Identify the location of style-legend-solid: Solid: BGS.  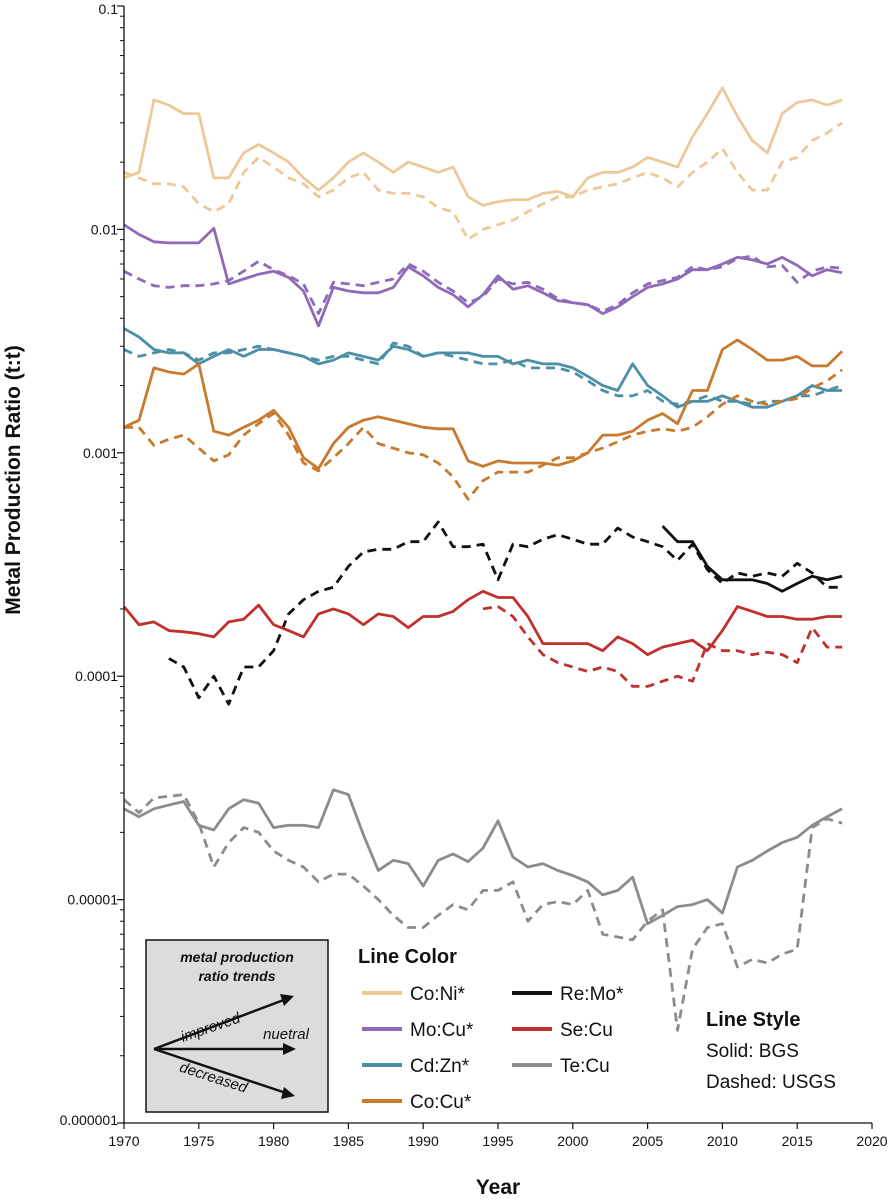
(752, 1051).